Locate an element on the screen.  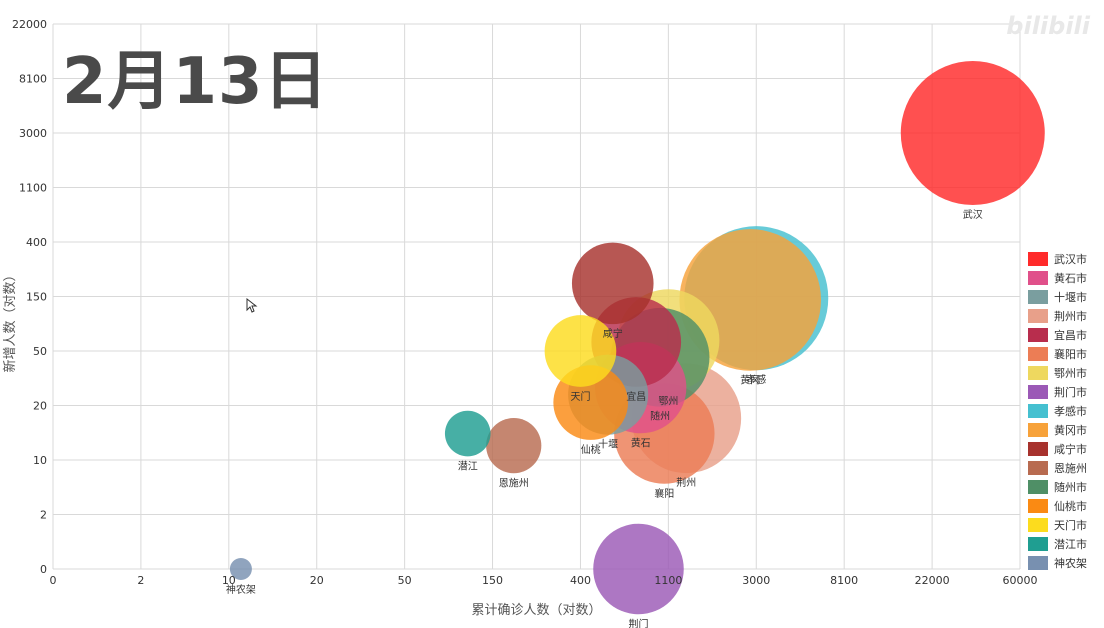
legend-item: 天门市 is located at coordinates (1057, 524).